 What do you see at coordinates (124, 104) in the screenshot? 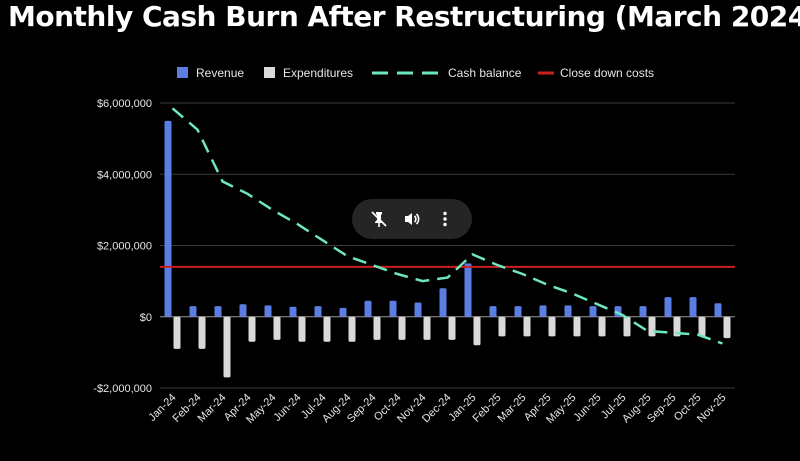
I see `y-tick-label: $6,000,000` at bounding box center [124, 104].